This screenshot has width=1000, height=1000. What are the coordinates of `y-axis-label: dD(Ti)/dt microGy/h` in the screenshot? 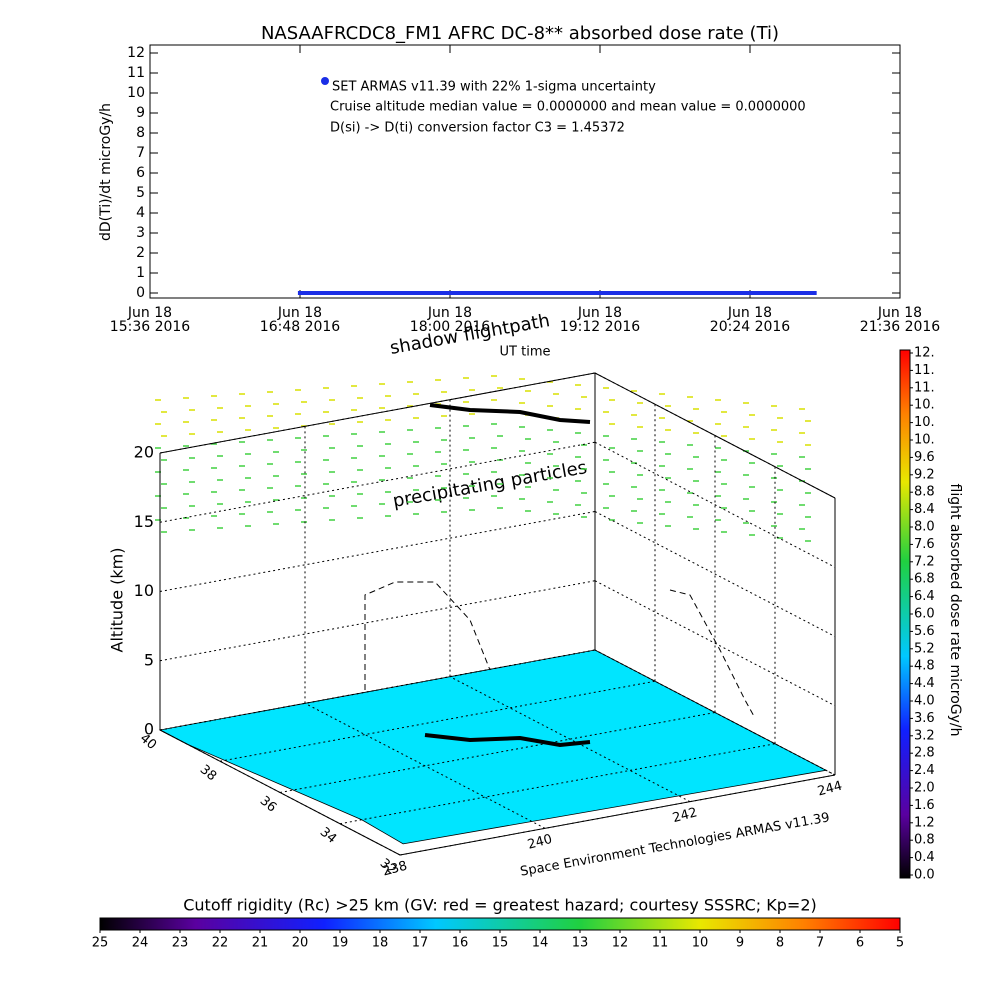 It's located at (106, 172).